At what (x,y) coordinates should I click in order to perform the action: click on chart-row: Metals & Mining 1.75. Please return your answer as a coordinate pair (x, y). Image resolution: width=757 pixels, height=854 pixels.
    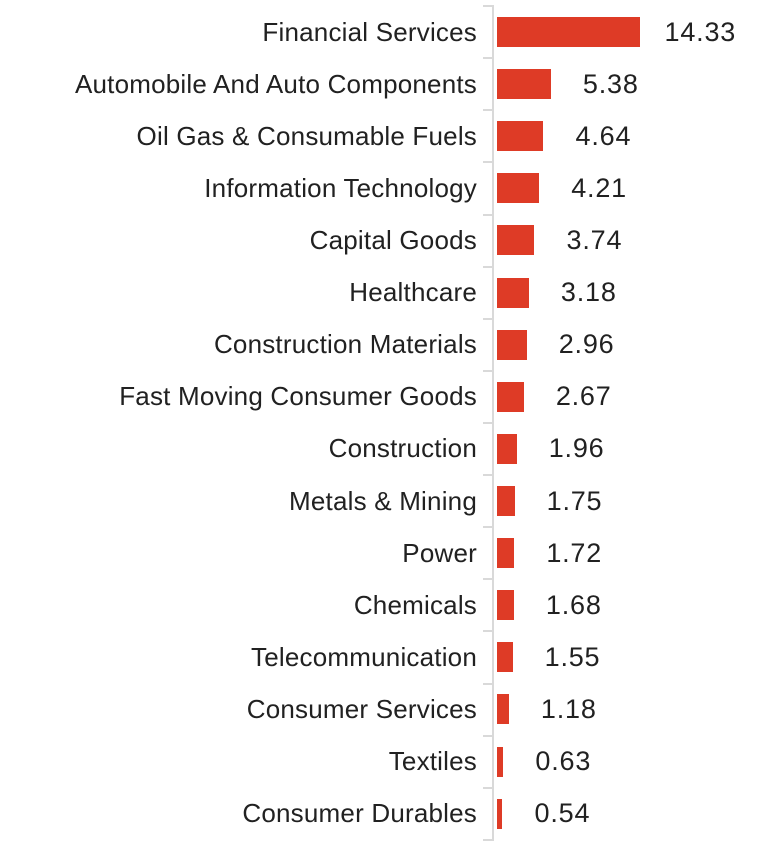
    Looking at the image, I should click on (378, 501).